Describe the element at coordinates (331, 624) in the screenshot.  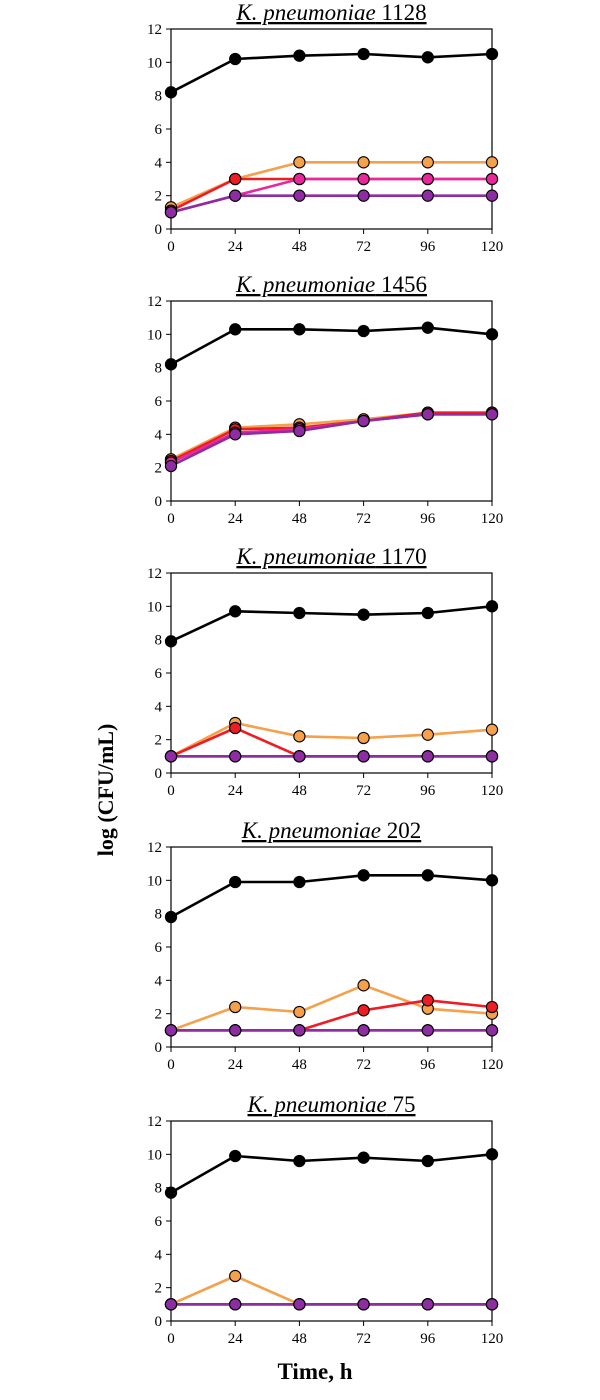
I see `series-line-black` at that location.